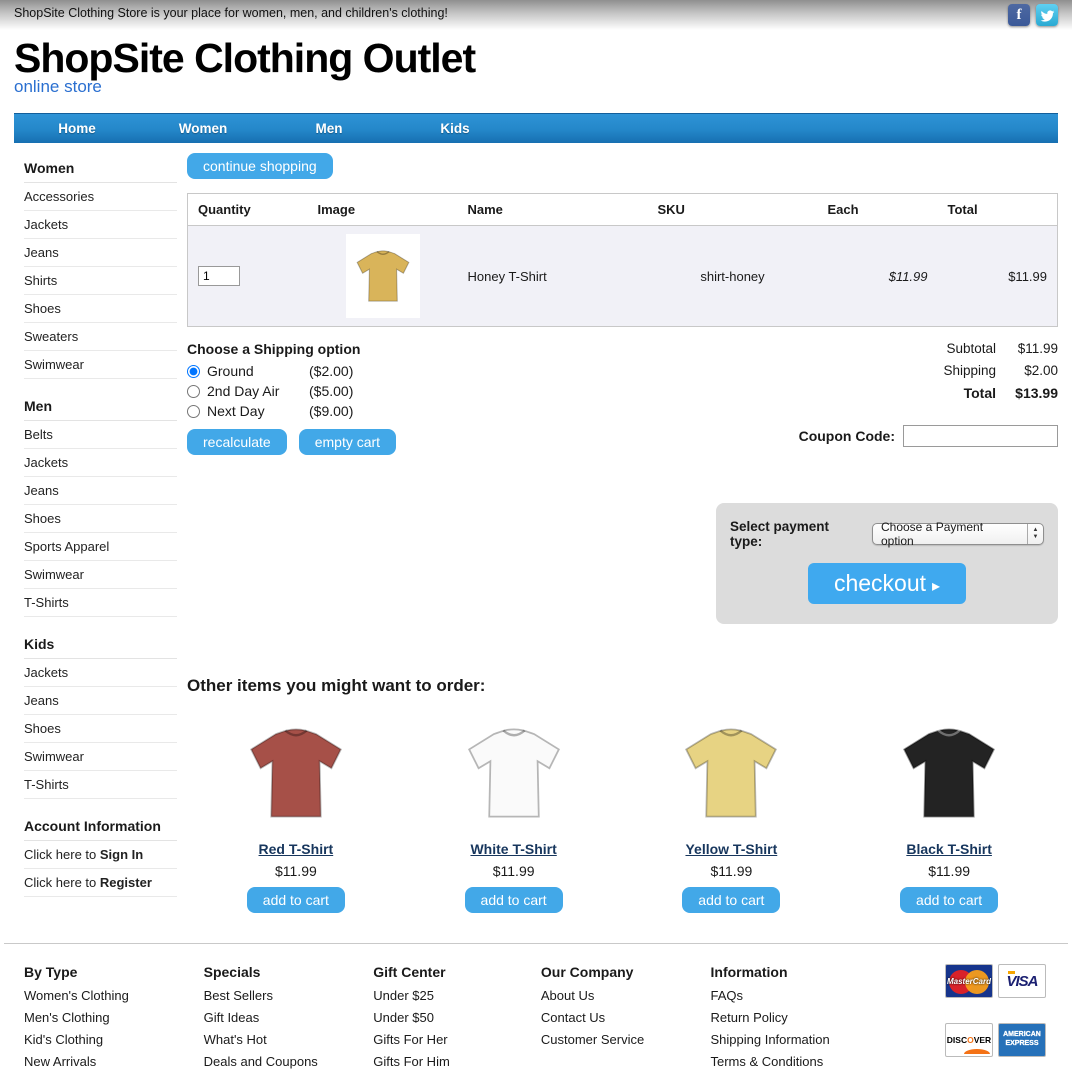 This screenshot has height=1076, width=1072. What do you see at coordinates (1019, 15) in the screenshot?
I see `facebook-icon: f` at bounding box center [1019, 15].